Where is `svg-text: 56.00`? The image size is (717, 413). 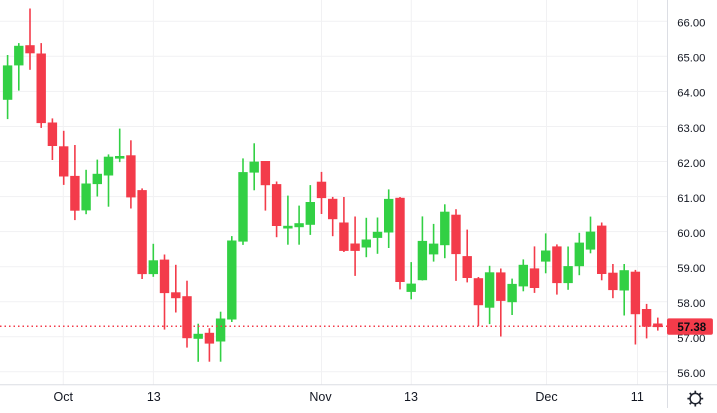
svg-text: 56.00 is located at coordinates (691, 374).